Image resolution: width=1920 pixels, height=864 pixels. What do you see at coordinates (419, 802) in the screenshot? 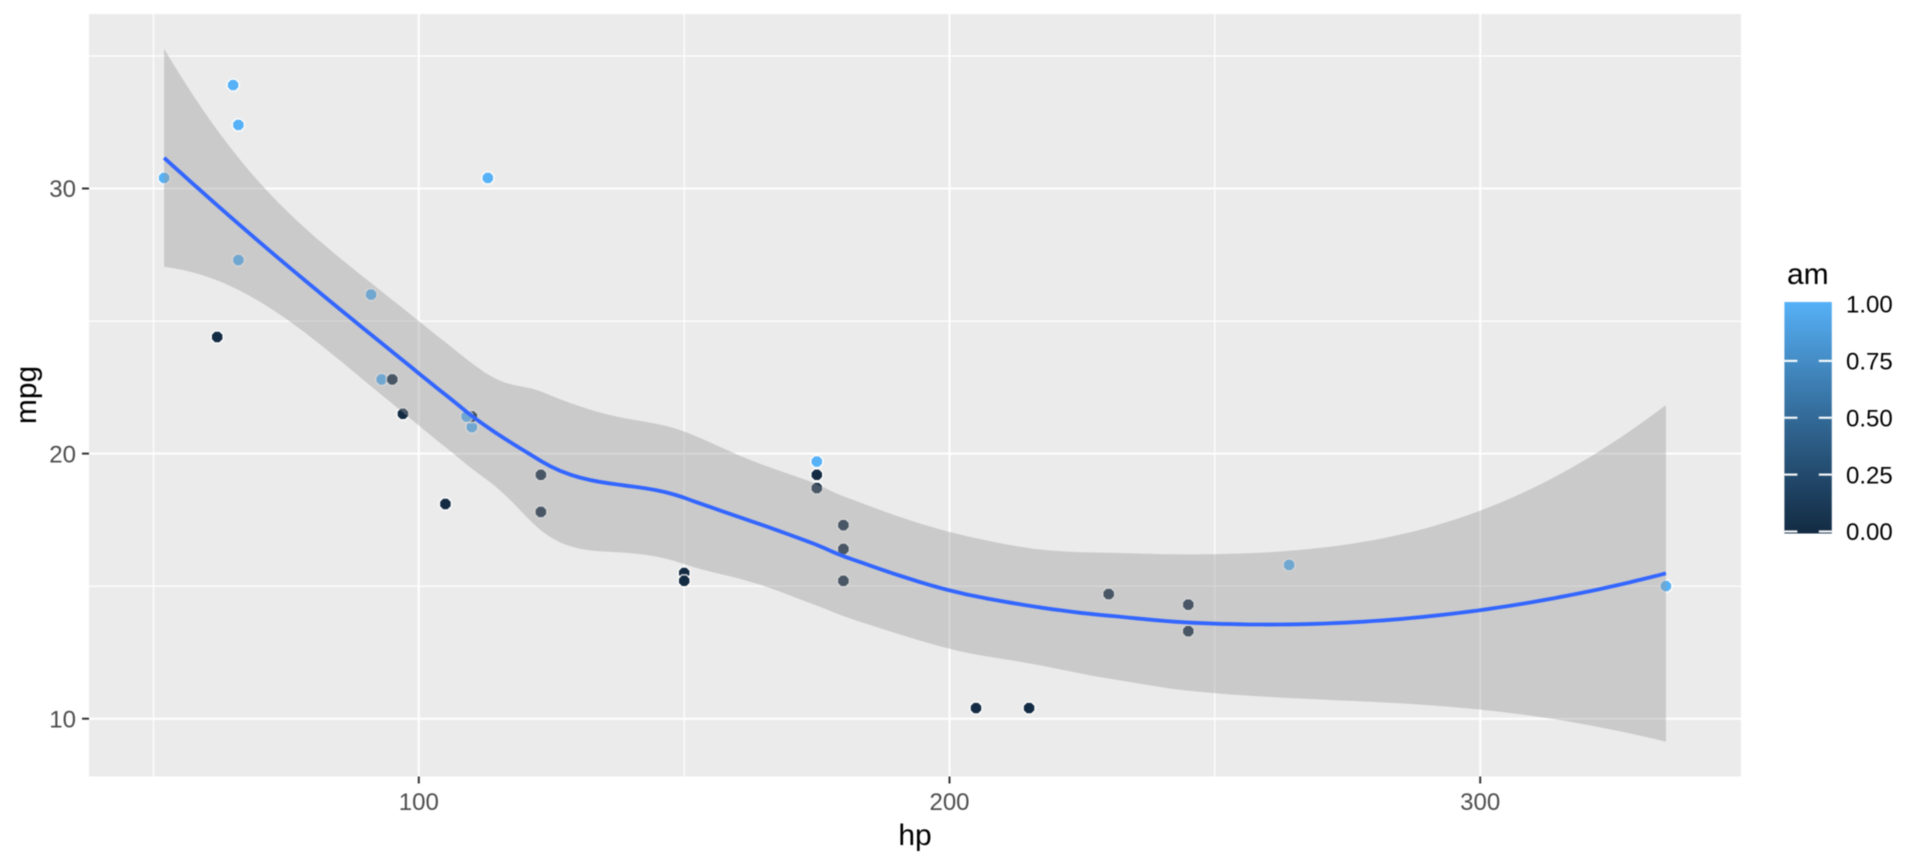
I see `svg-text: 100` at bounding box center [419, 802].